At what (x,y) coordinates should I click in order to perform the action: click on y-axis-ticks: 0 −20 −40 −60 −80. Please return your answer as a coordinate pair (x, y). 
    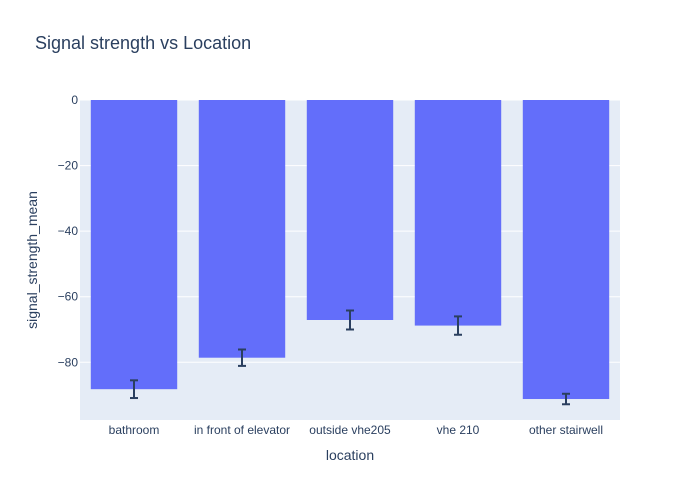
    Looking at the image, I should click on (68, 231).